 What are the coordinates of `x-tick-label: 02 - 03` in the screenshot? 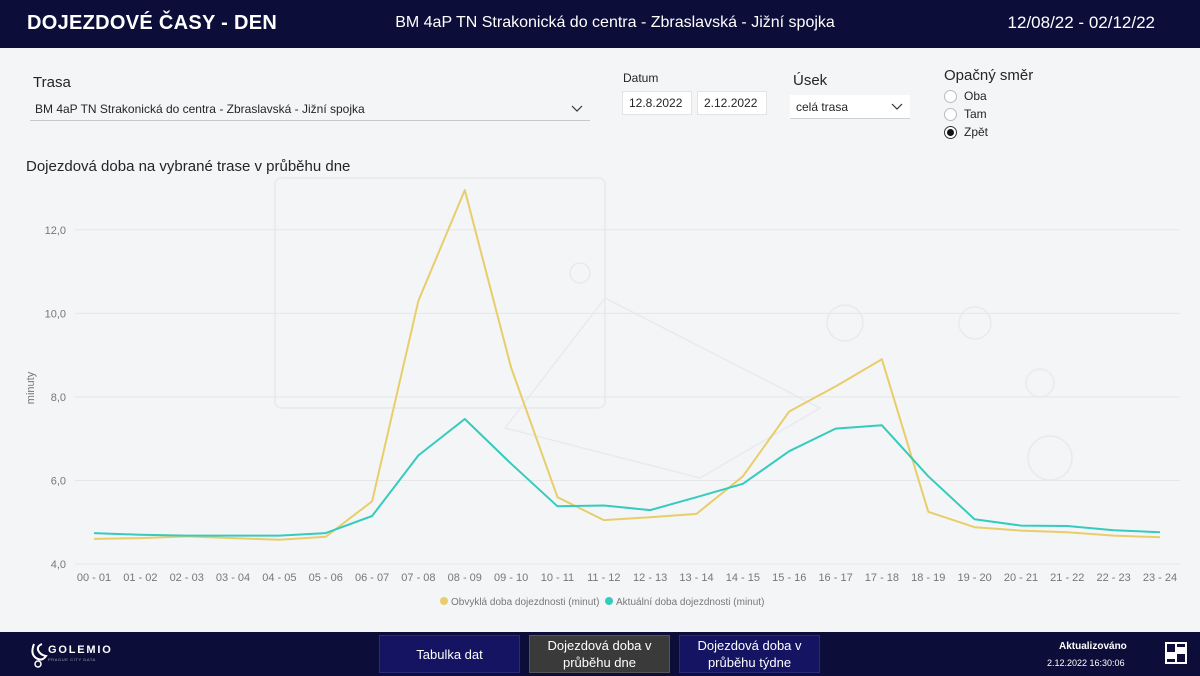 It's located at (187, 578).